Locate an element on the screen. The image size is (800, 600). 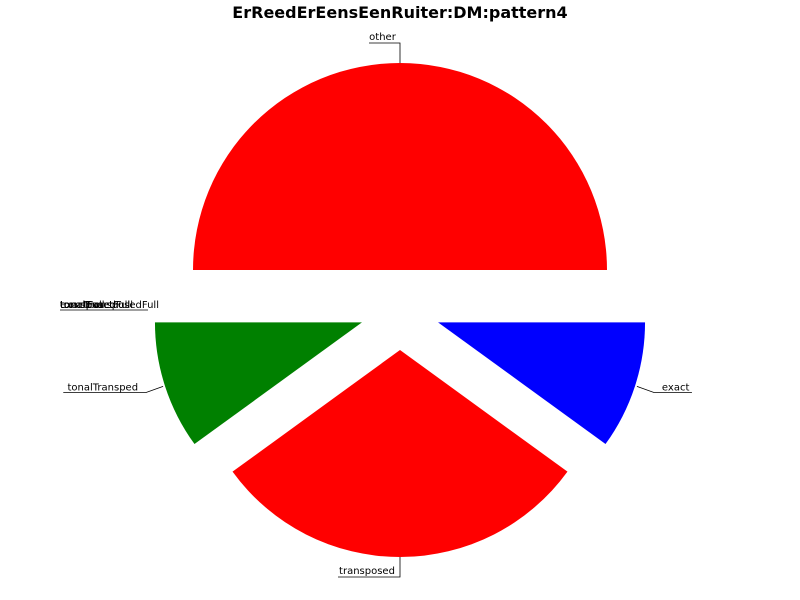
pie-slice-tonalTransped is located at coordinates (258, 383).